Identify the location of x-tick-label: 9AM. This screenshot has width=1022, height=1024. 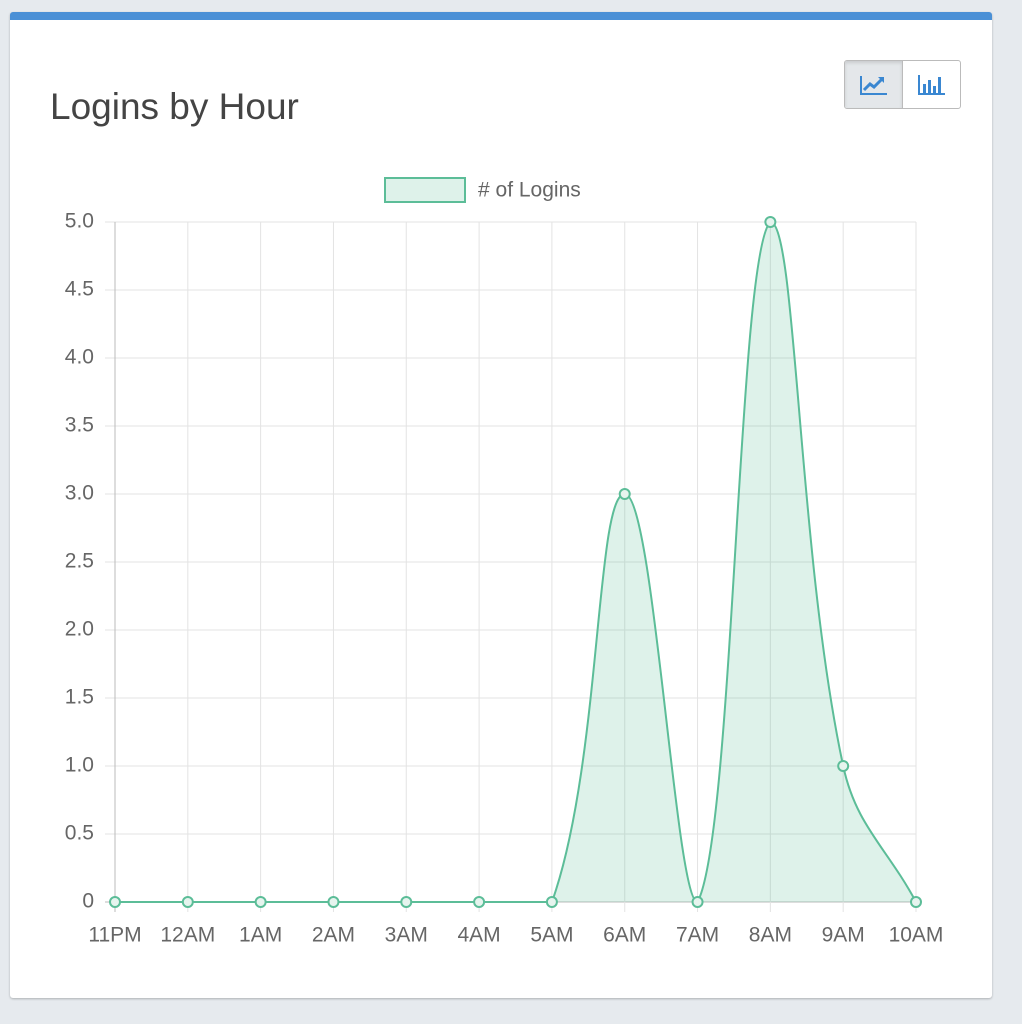
(843, 935).